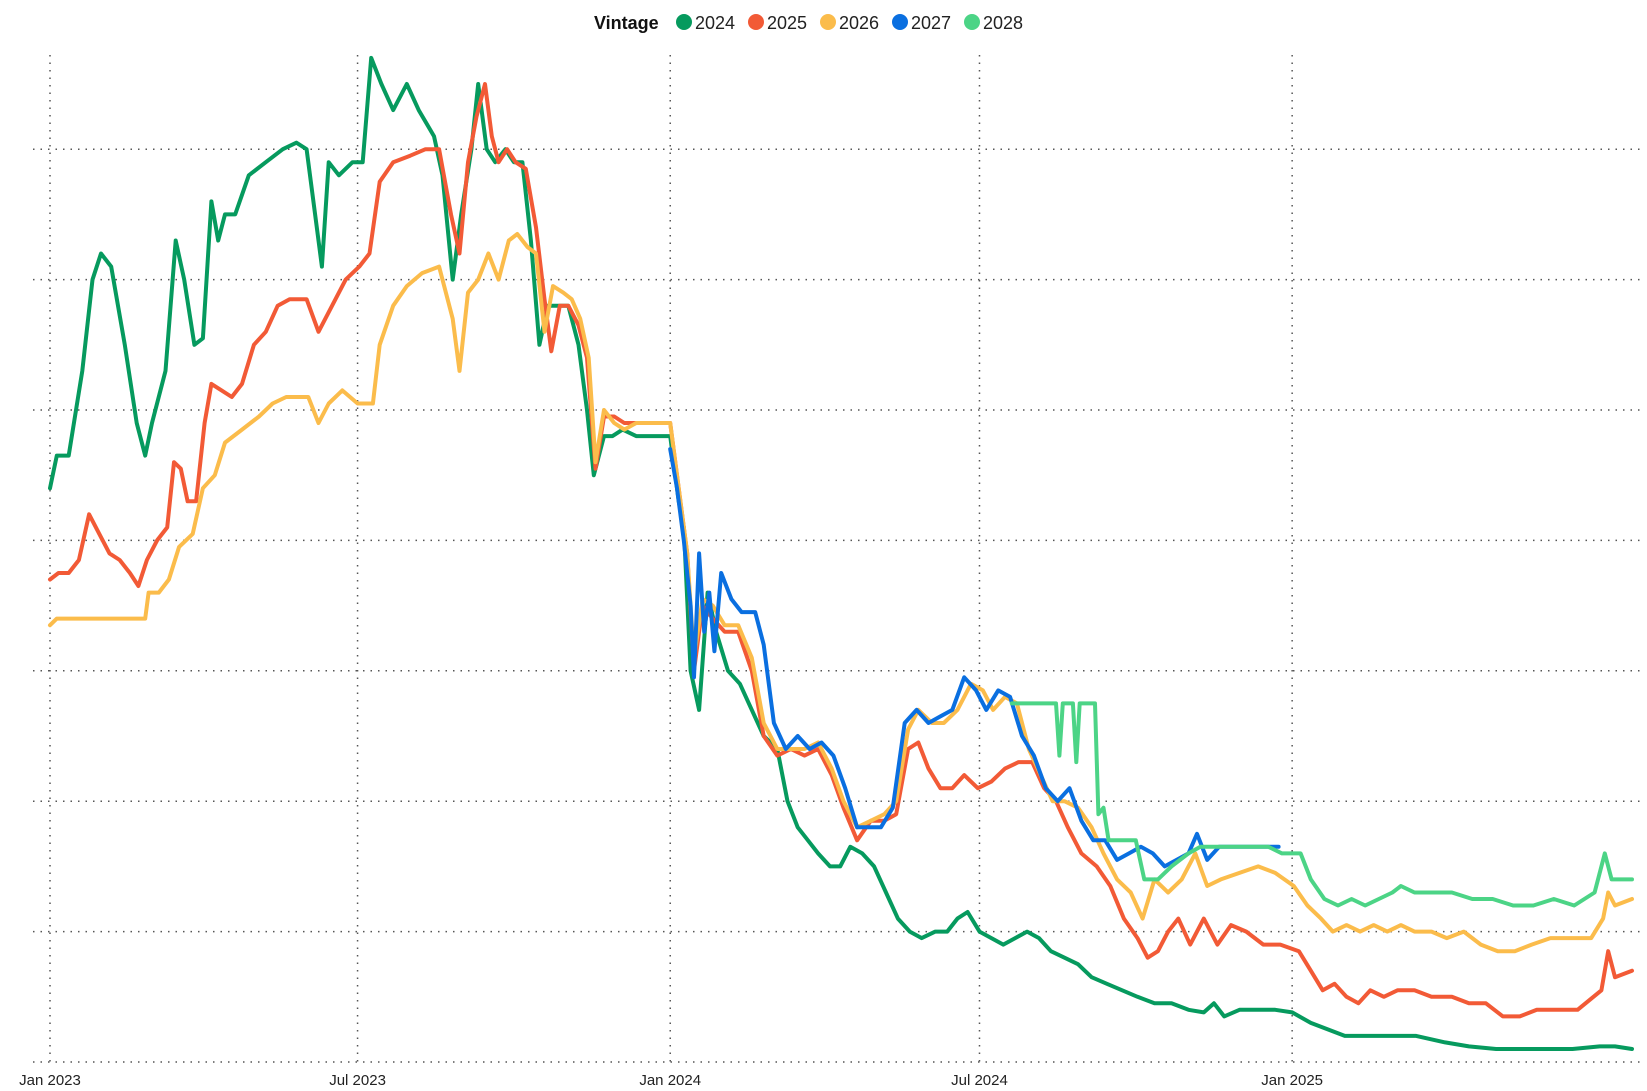  Describe the element at coordinates (1292, 1080) in the screenshot. I see `x-tick-label: Jan 2025` at that location.